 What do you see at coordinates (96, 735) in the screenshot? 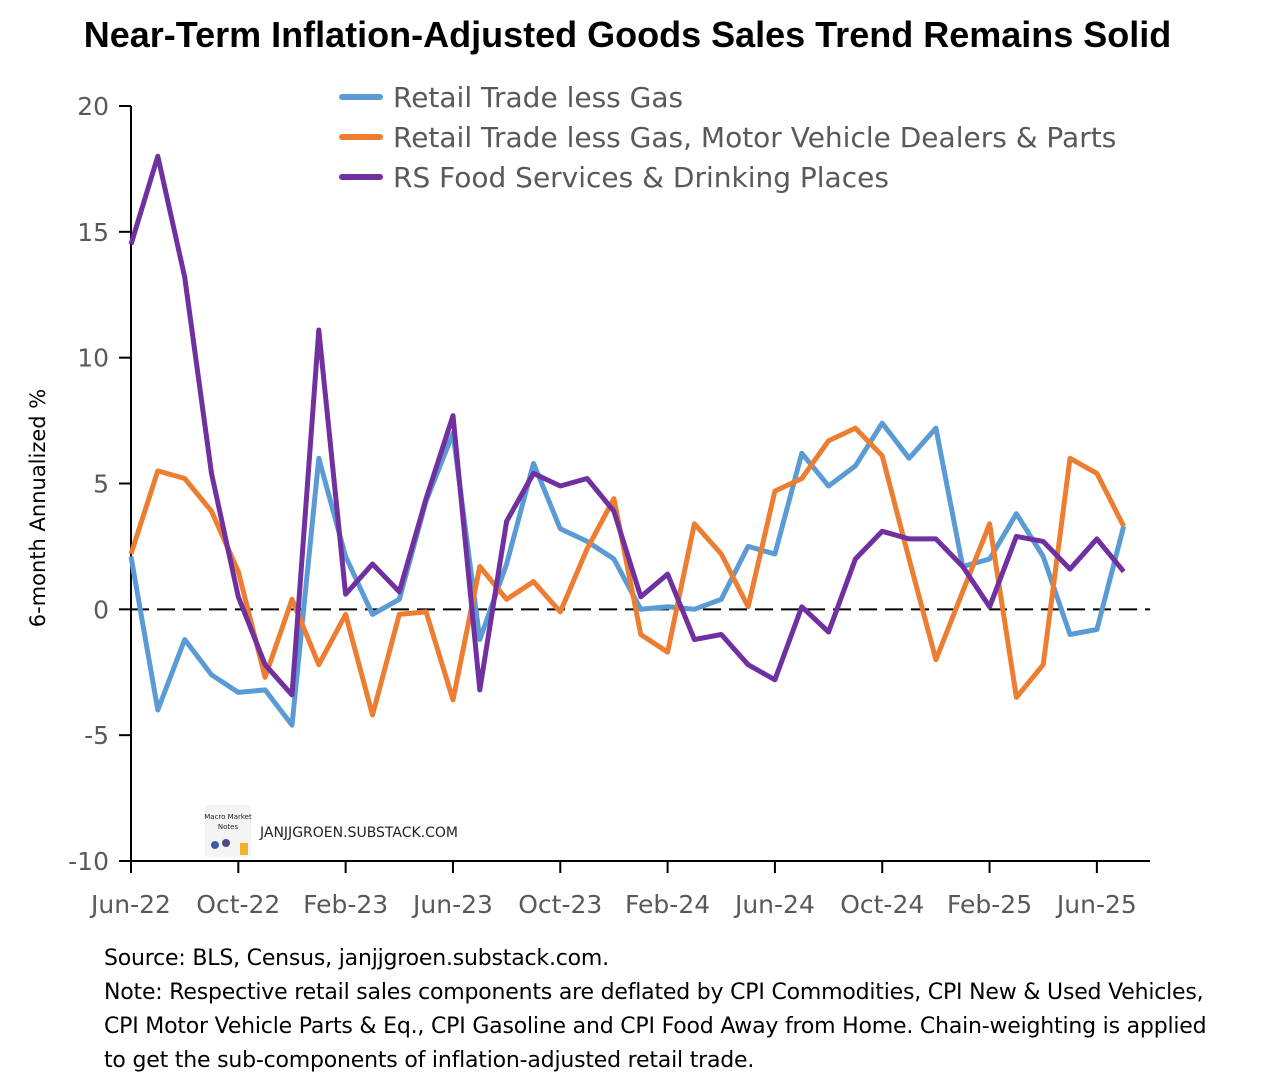
I see `y-tick-label: -5` at bounding box center [96, 735].